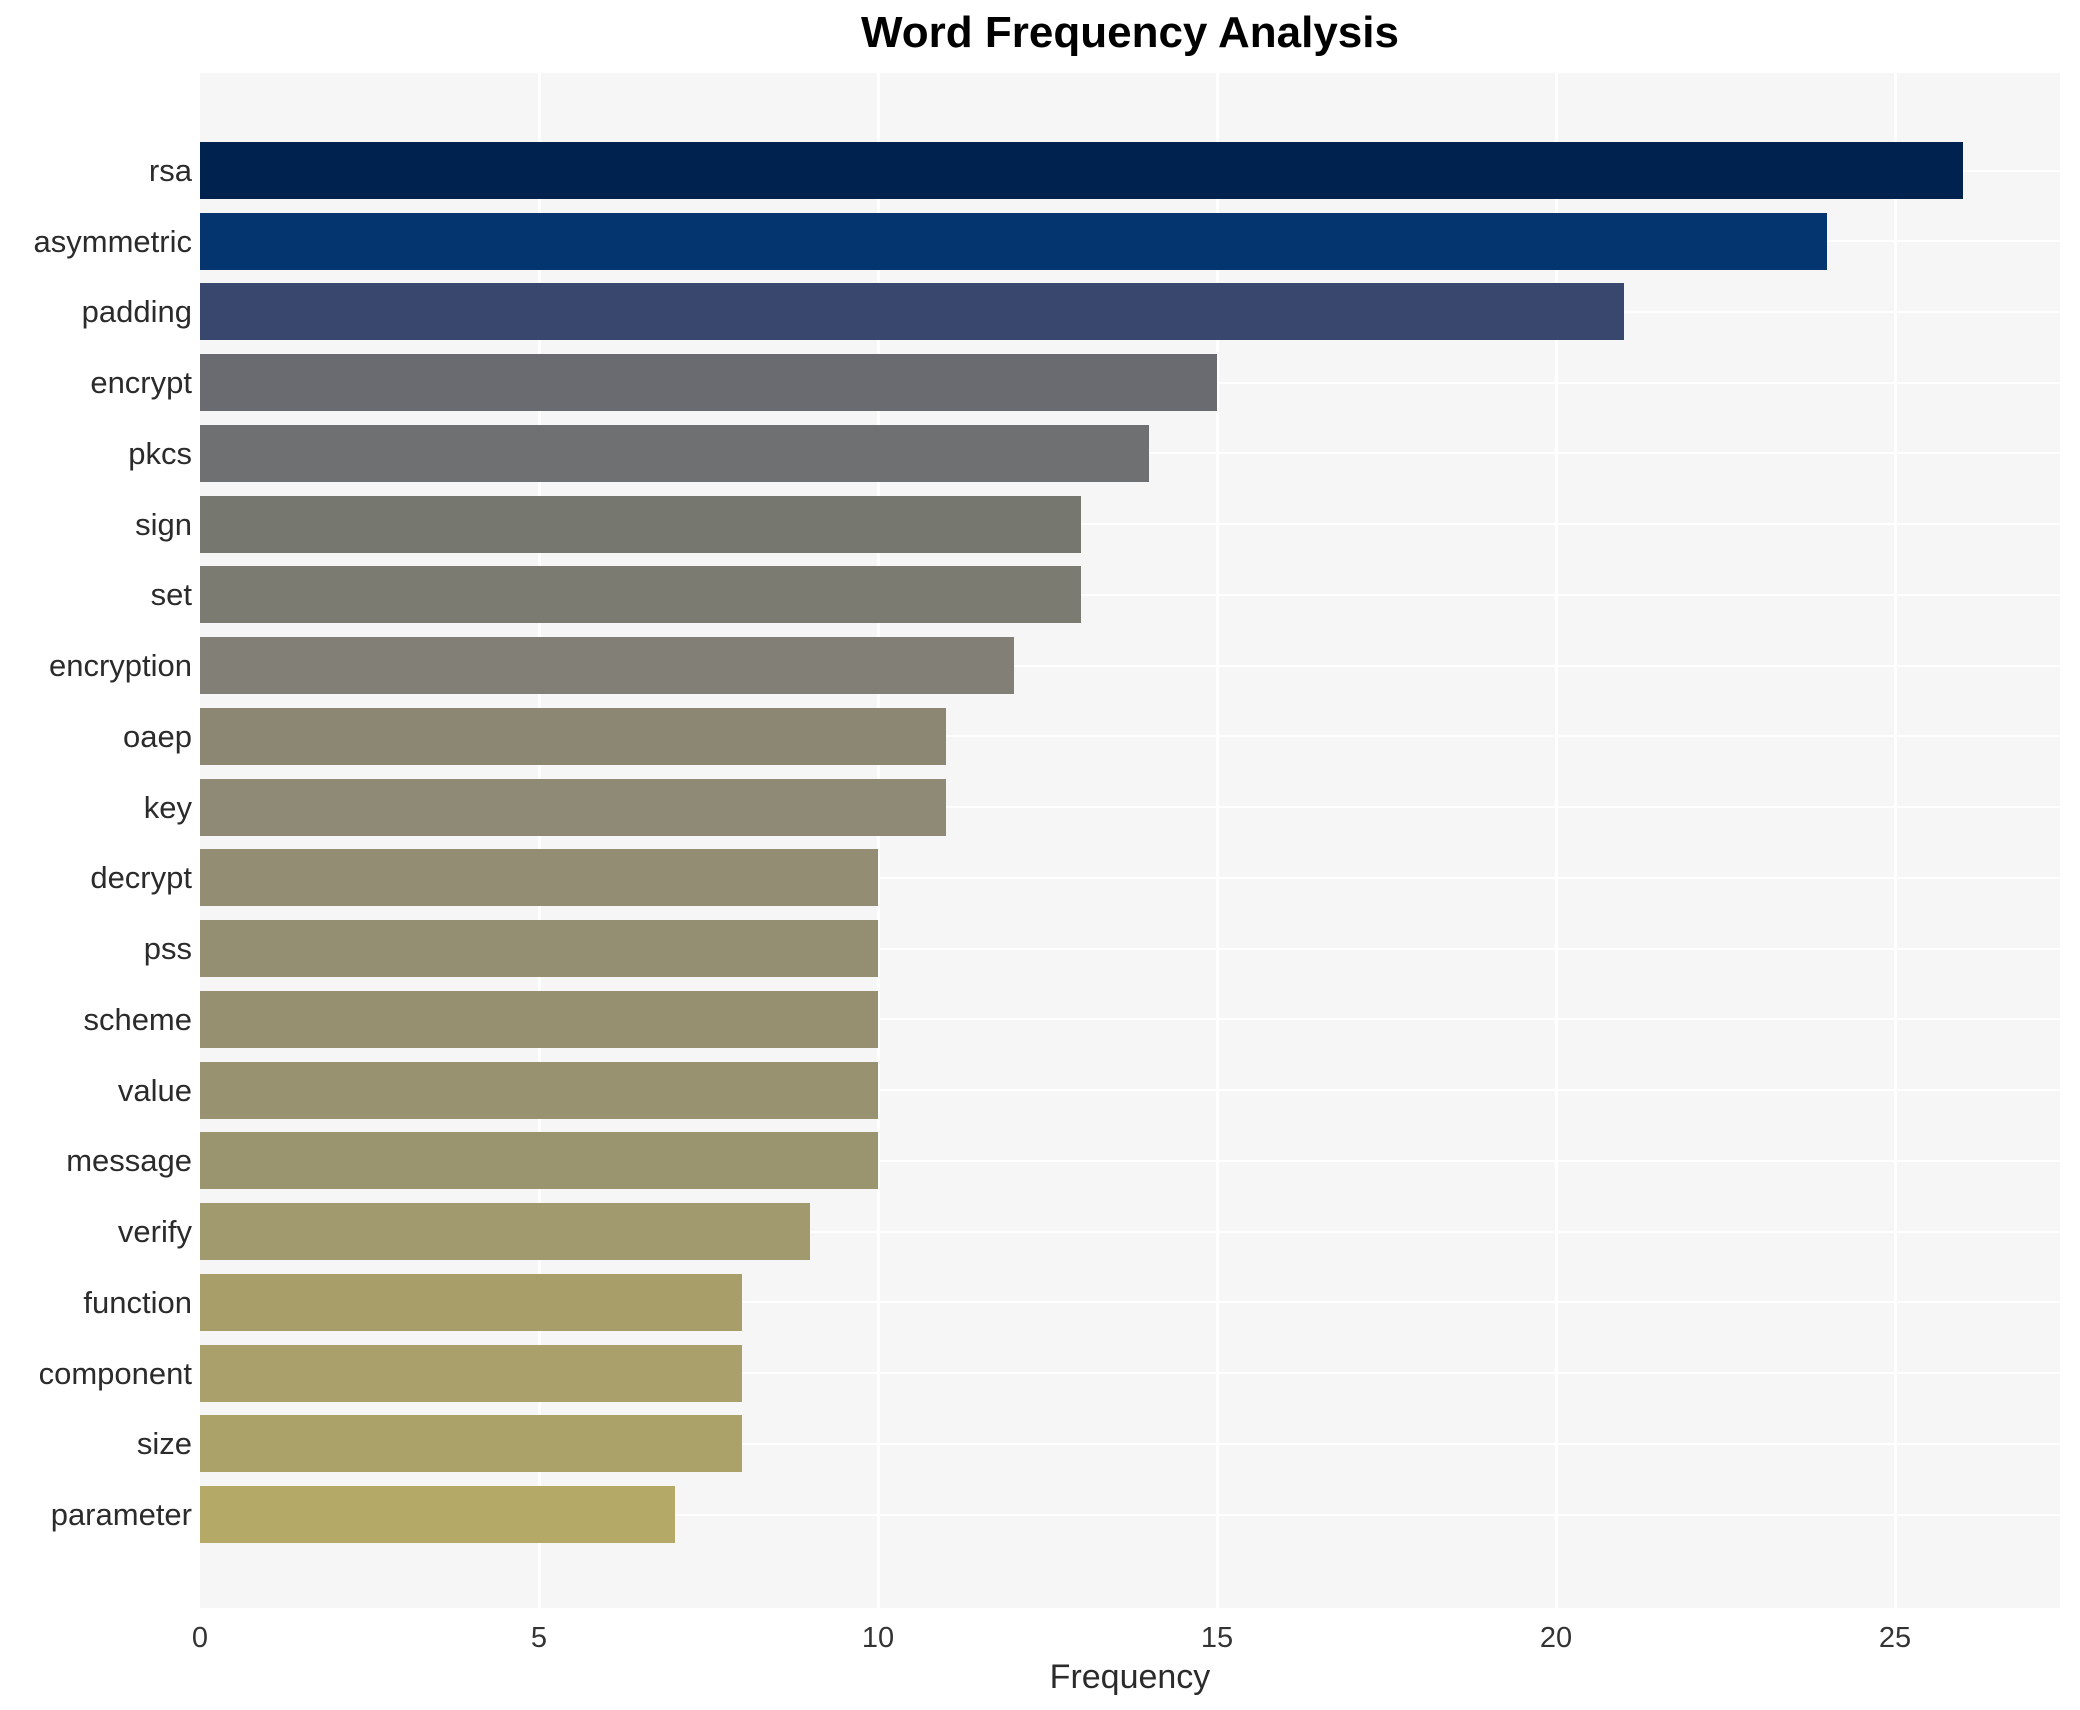 This screenshot has height=1710, width=2080. Describe the element at coordinates (539, 1638) in the screenshot. I see `x-tick-label-5: 5` at that location.